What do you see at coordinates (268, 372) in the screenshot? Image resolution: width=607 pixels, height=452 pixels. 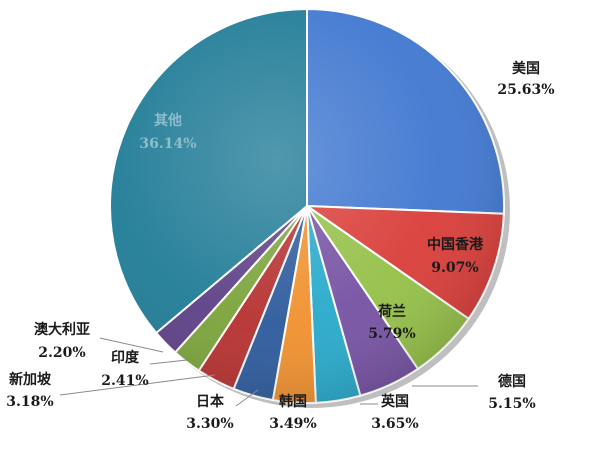 I see `leader-lines` at bounding box center [268, 372].